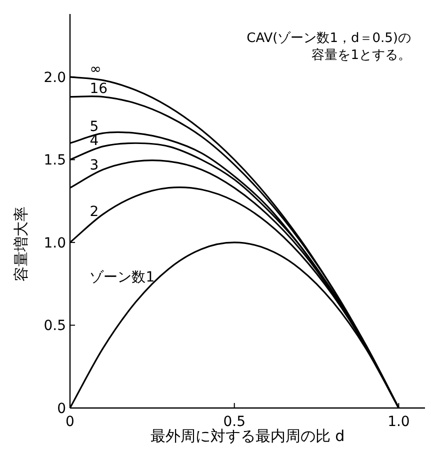 Image resolution: width=431 pixels, height=455 pixels. What do you see at coordinates (96, 70) in the screenshot?
I see `series-label: ∞` at bounding box center [96, 70].